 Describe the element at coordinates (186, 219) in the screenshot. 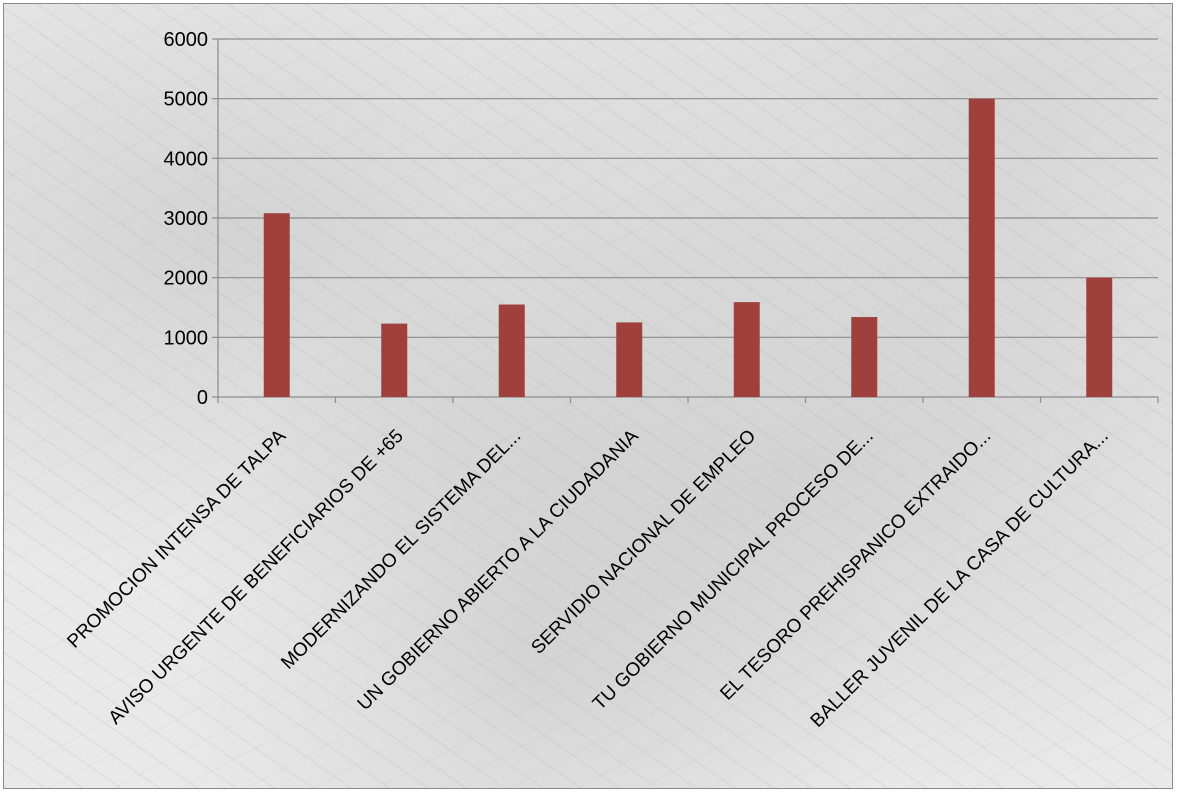

I see `y-tick-label: 3000` at that location.